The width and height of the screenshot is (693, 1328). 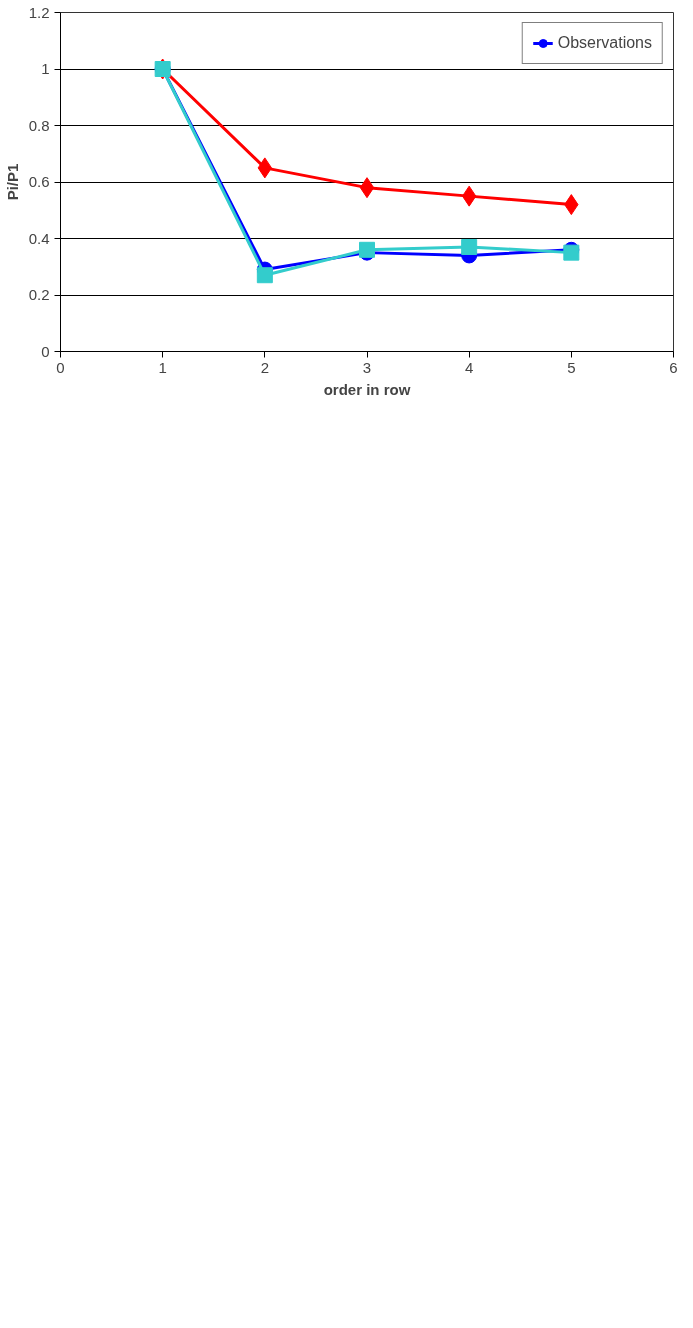 What do you see at coordinates (673, 367) in the screenshot?
I see `x-tick-label: 6` at bounding box center [673, 367].